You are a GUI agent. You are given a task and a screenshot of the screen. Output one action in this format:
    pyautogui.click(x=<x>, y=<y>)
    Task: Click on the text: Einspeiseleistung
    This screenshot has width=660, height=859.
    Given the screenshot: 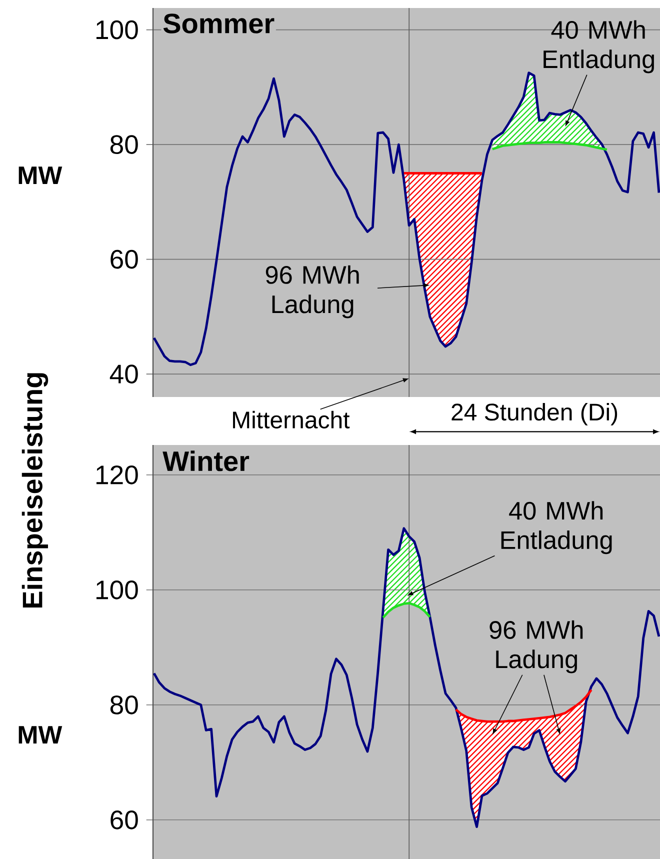 What is the action you would take?
    pyautogui.click(x=35, y=490)
    